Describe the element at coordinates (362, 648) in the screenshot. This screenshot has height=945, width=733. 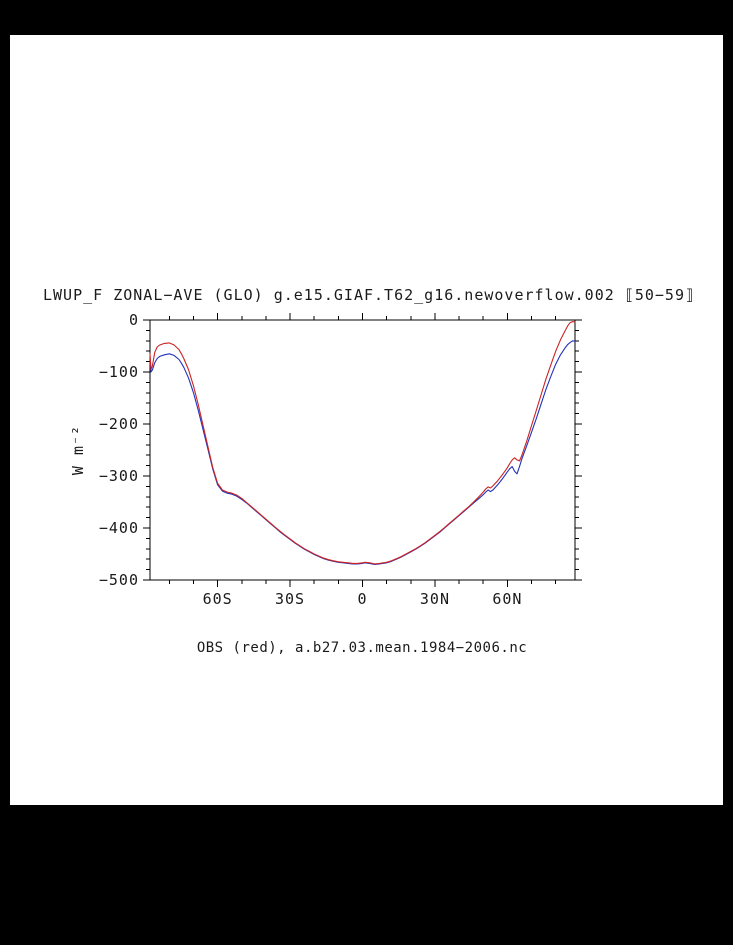
I see `plot-caption: OBS (red), a.b27.03.mean.1984−2006.nc` at that location.